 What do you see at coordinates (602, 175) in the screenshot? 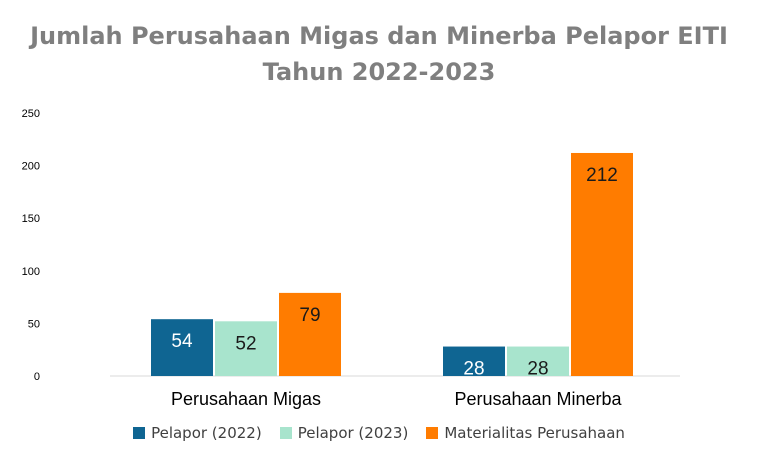
I see `data-label: 212` at bounding box center [602, 175].